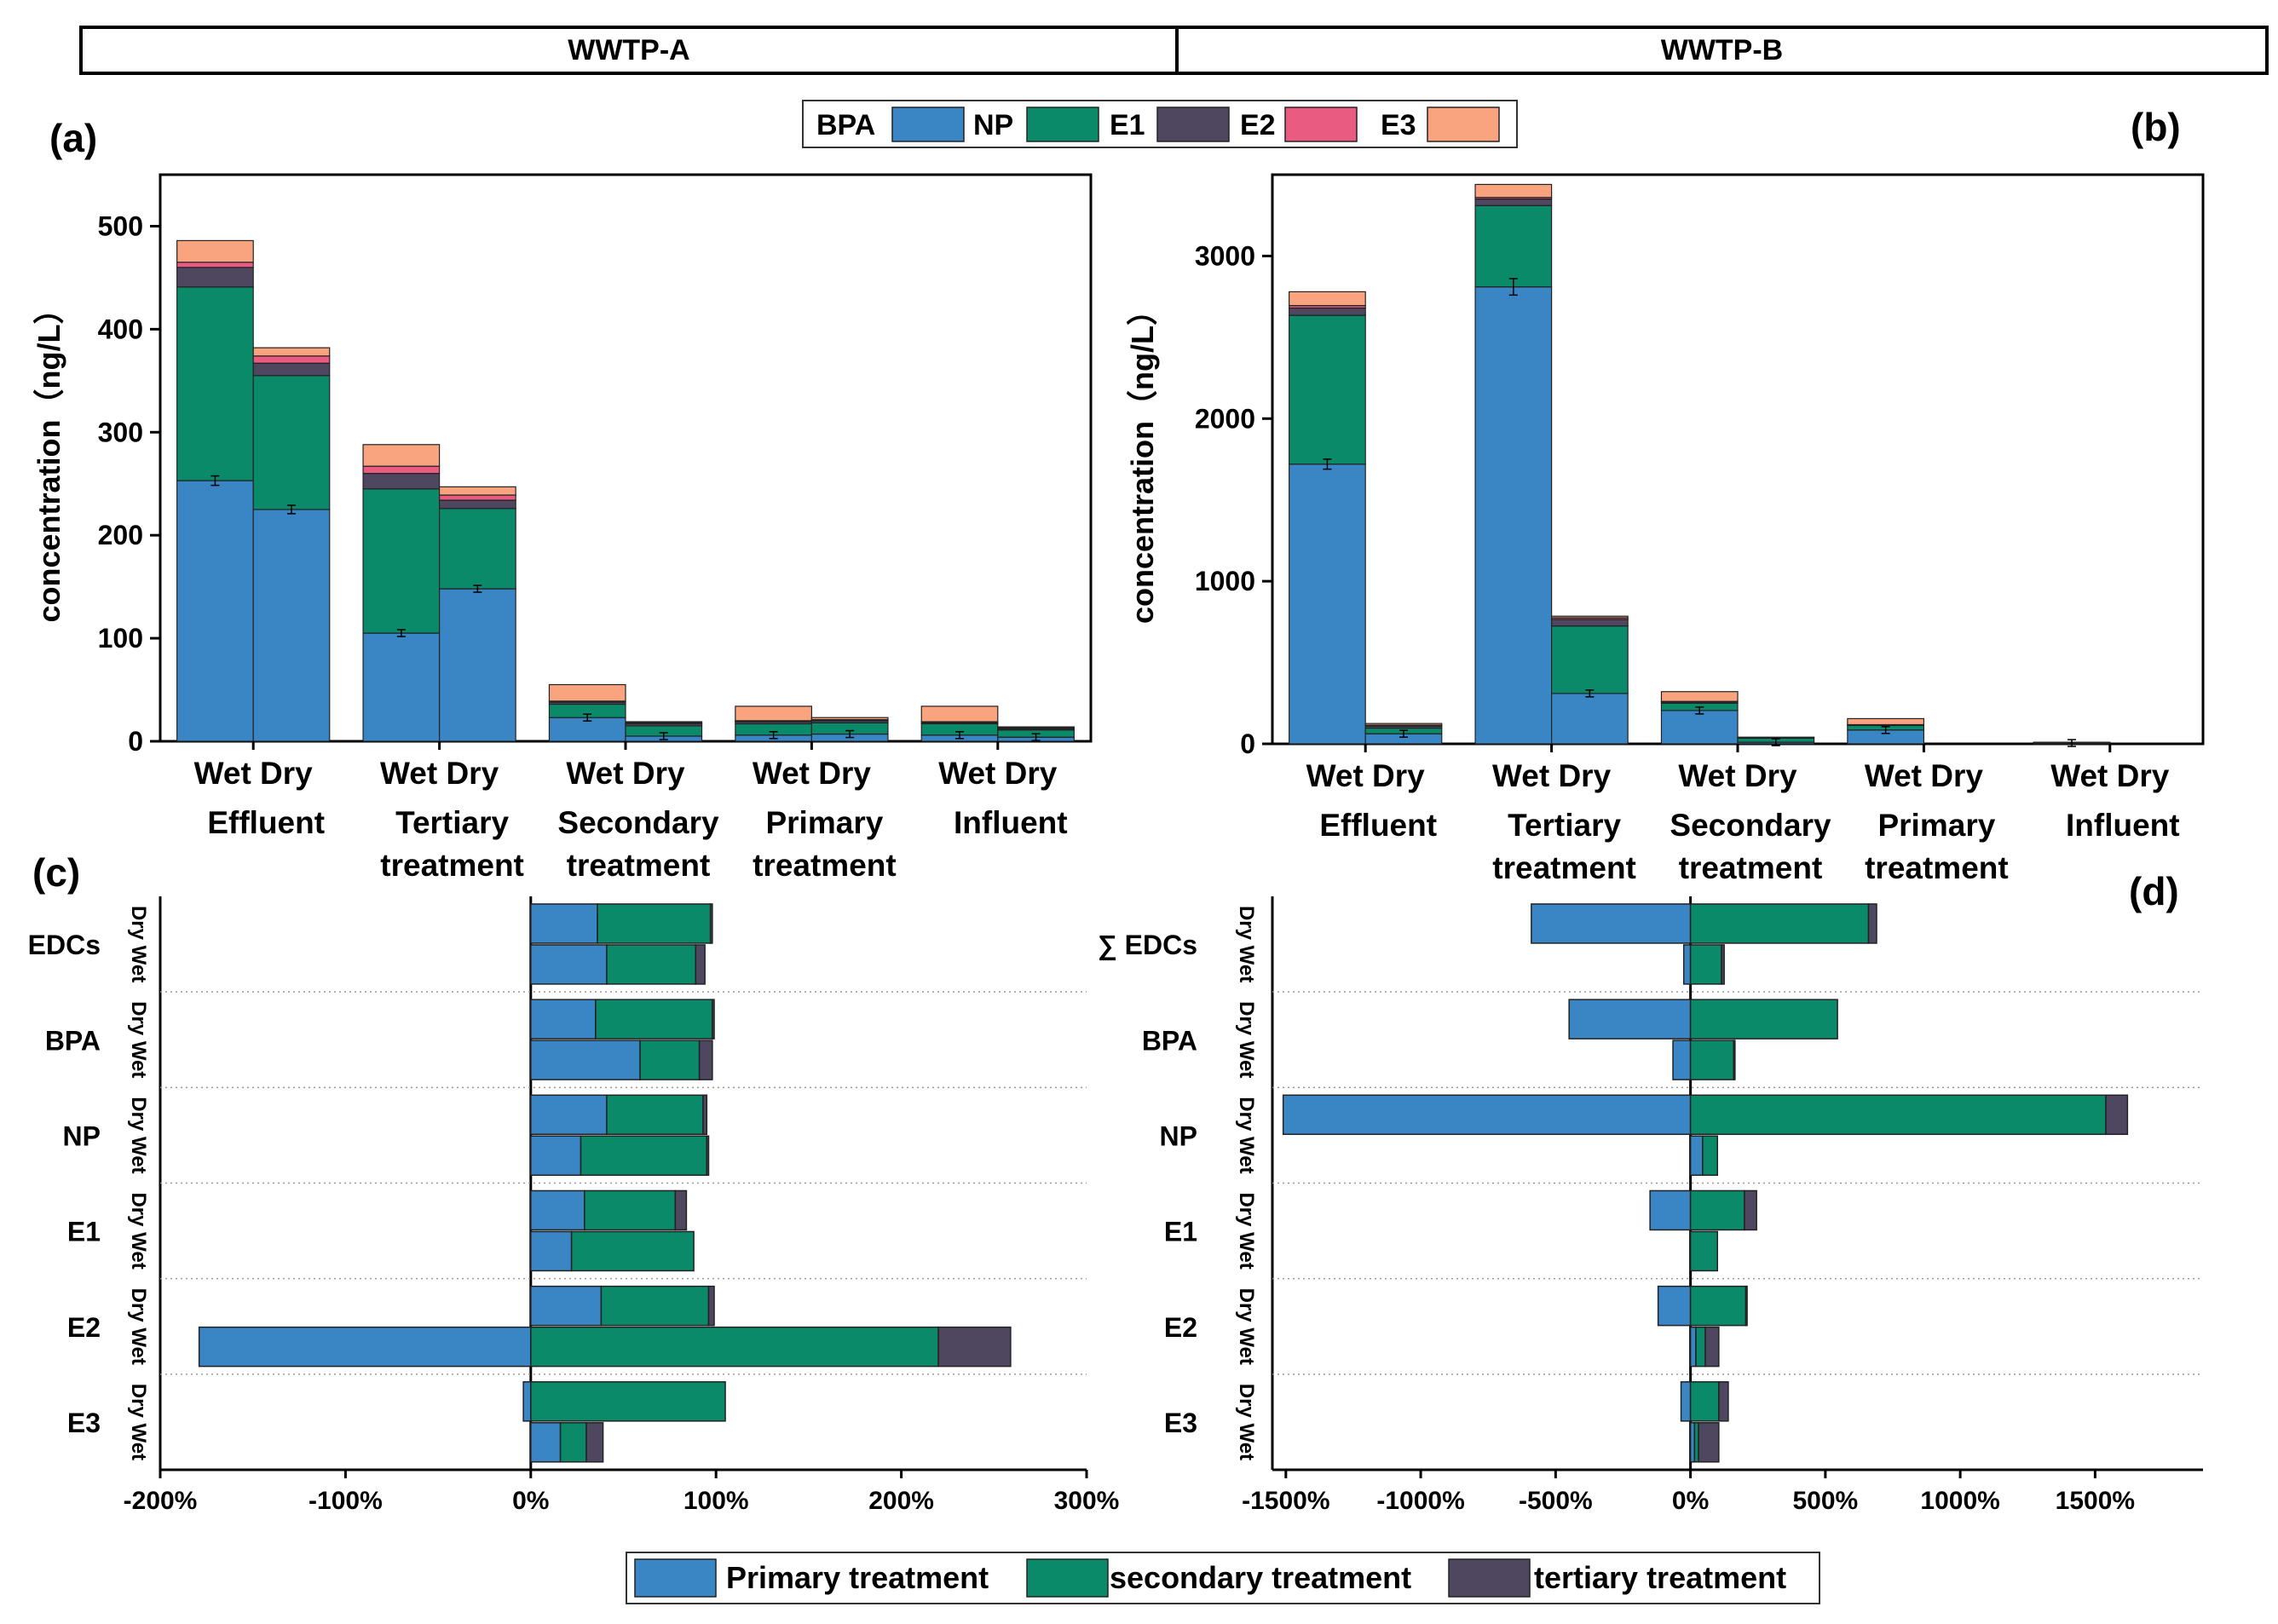 The image size is (2278, 1624). Describe the element at coordinates (1181, 1423) in the screenshot. I see `category-label-d: E3` at that location.